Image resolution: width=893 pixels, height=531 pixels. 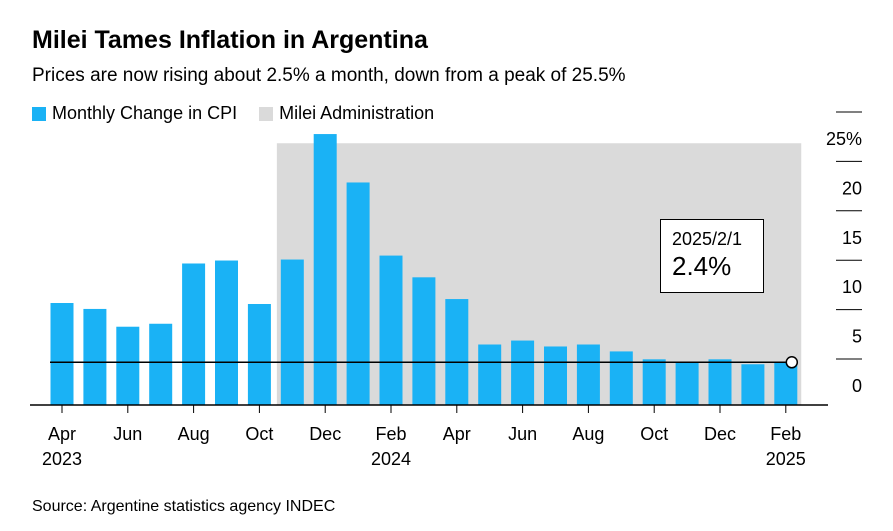 I want to click on x-tick-label-2023-04: Apr, so click(x=62, y=434).